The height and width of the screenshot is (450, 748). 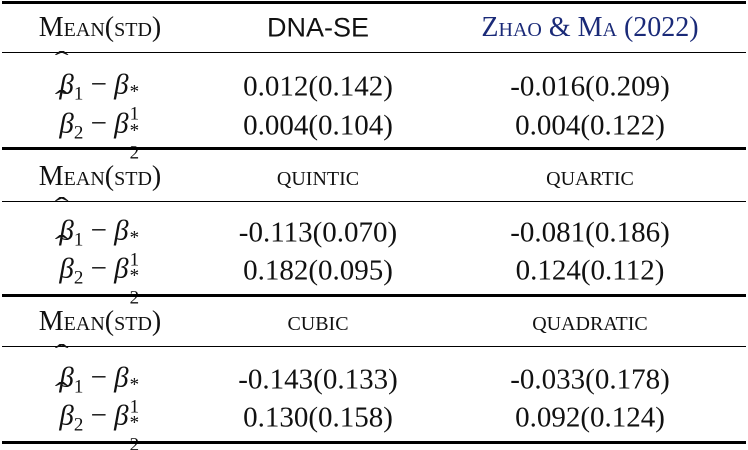 I want to click on value-cell: 0.004(0.122), so click(x=590, y=125).